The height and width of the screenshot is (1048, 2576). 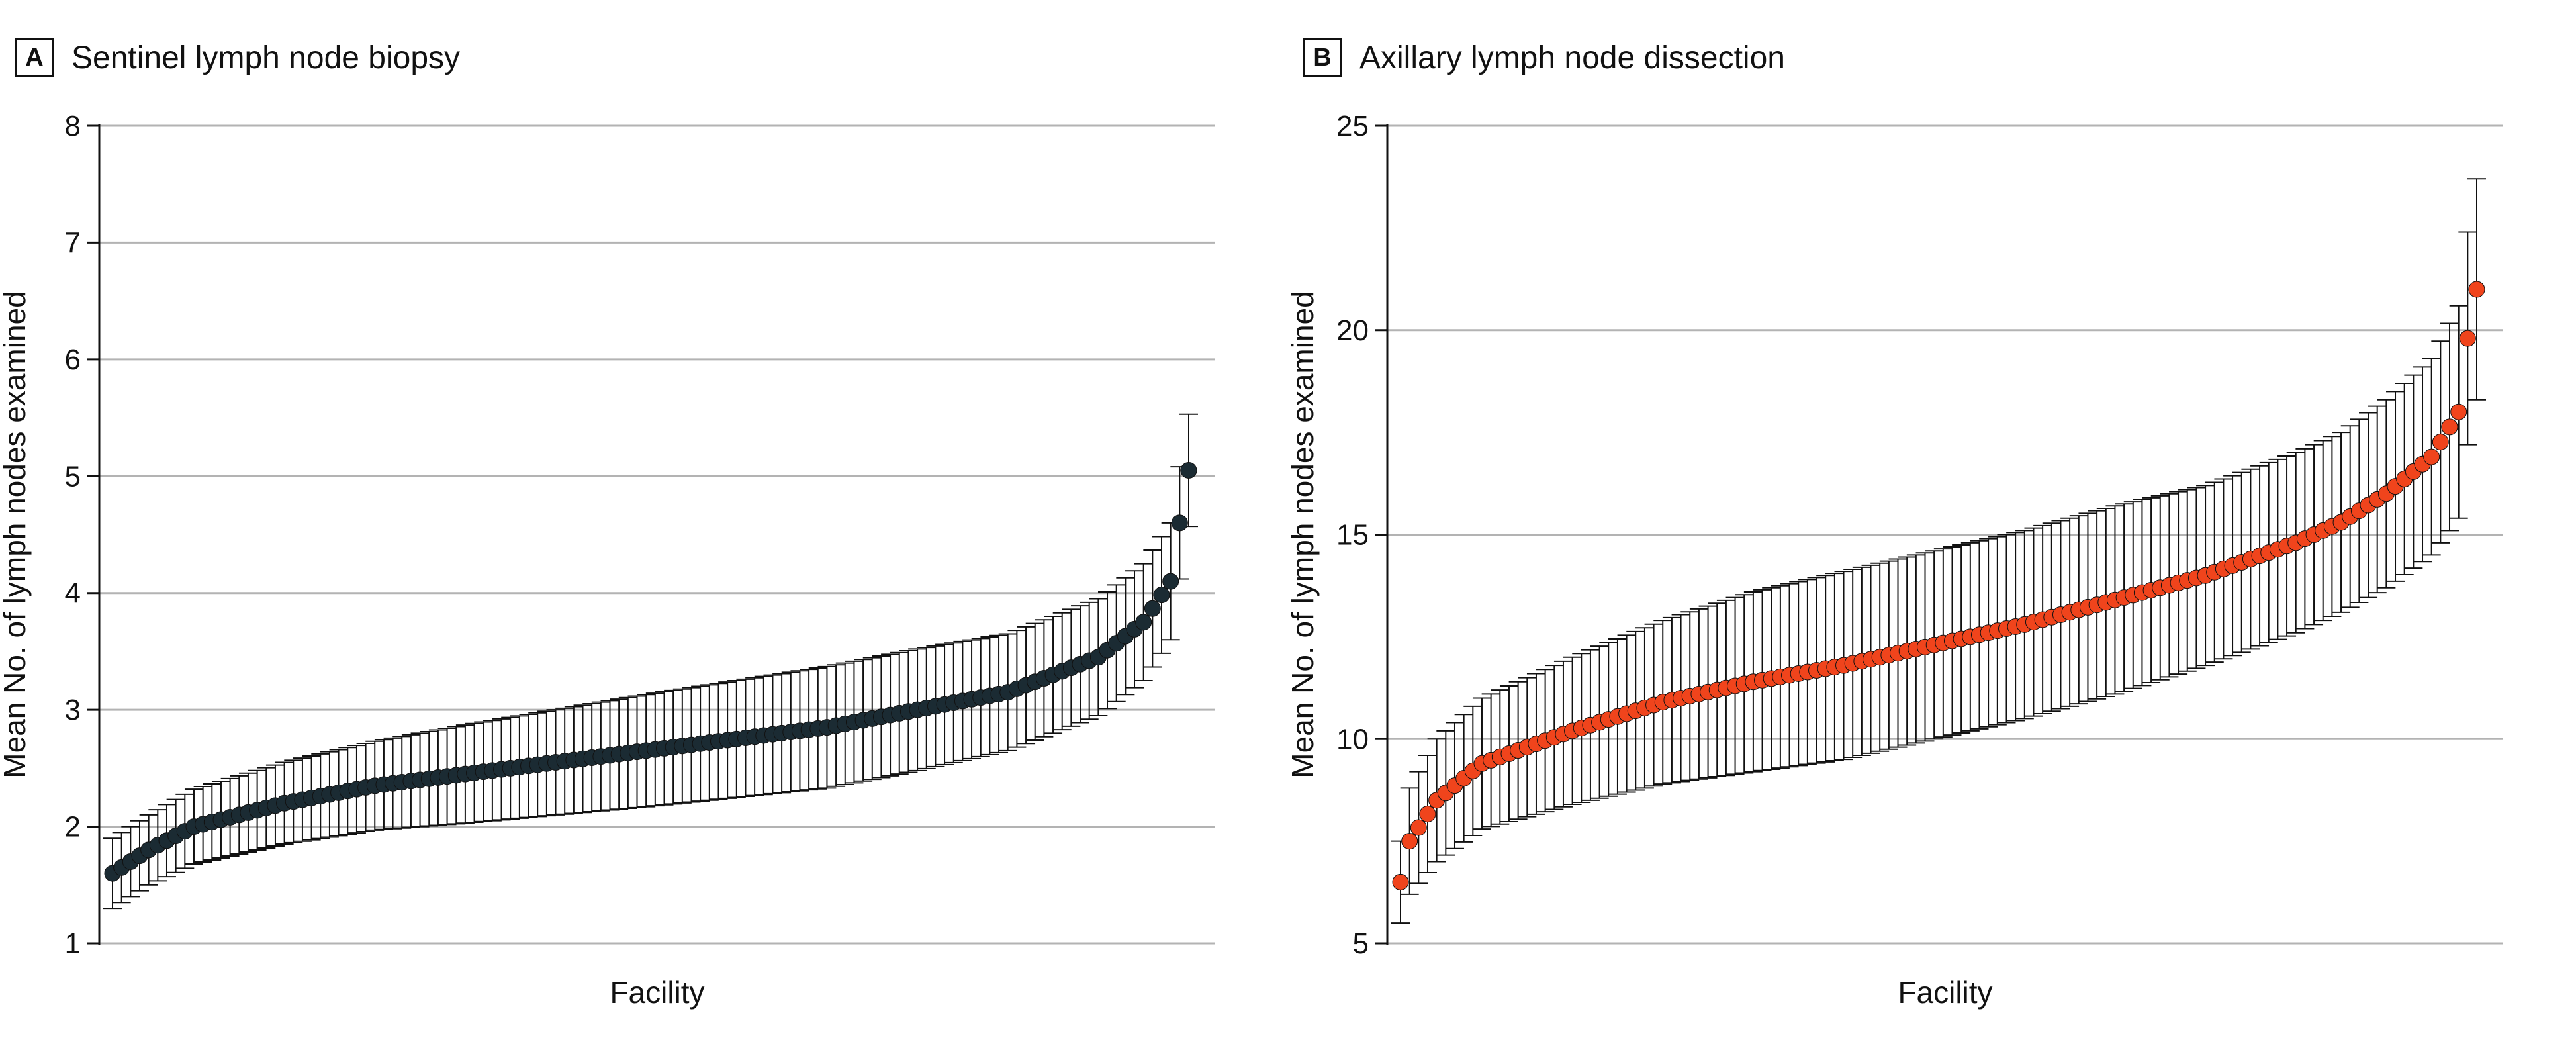 What do you see at coordinates (1302, 534) in the screenshot?
I see `chart-b-ylabel: Mean No. of lymph nodes examined` at bounding box center [1302, 534].